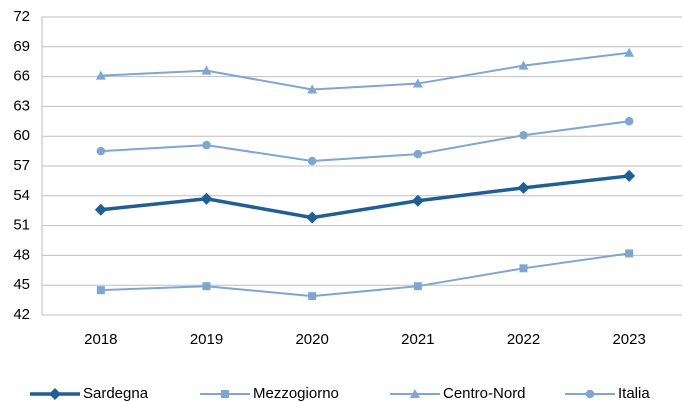  Describe the element at coordinates (417, 339) in the screenshot. I see `x-tick-label: 2021` at that location.